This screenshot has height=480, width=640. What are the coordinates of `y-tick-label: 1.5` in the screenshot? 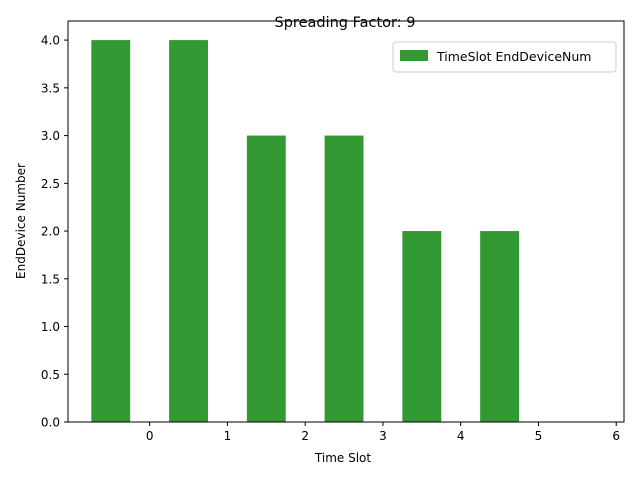 It's located at (50, 279).